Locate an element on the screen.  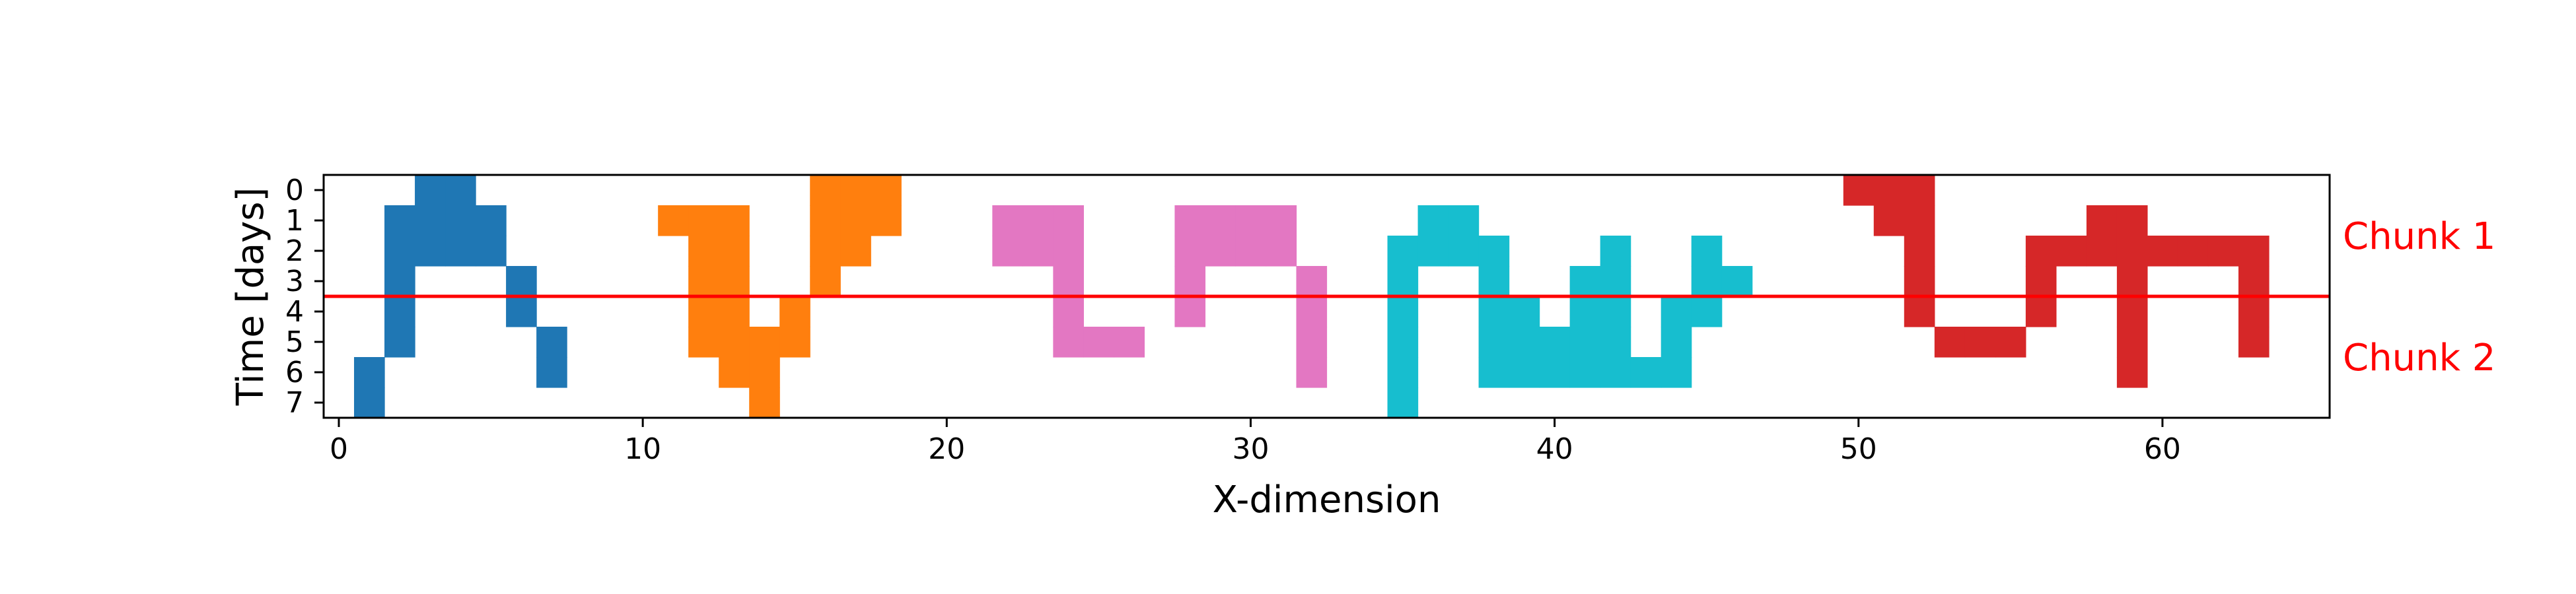
x-axis: 0 10 20 30 40 50 60 is located at coordinates (1255, 442).